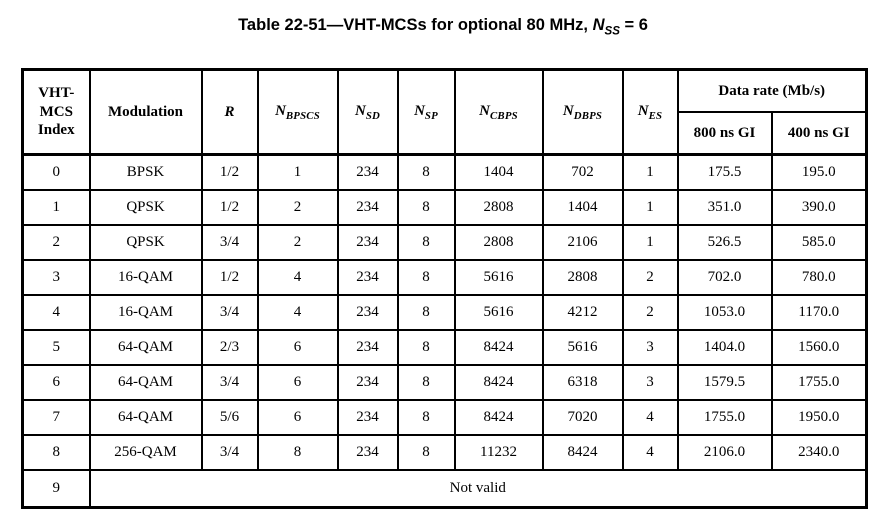 This screenshot has width=886, height=512. What do you see at coordinates (373, 115) in the screenshot?
I see `header-nsd-sub: SD` at bounding box center [373, 115].